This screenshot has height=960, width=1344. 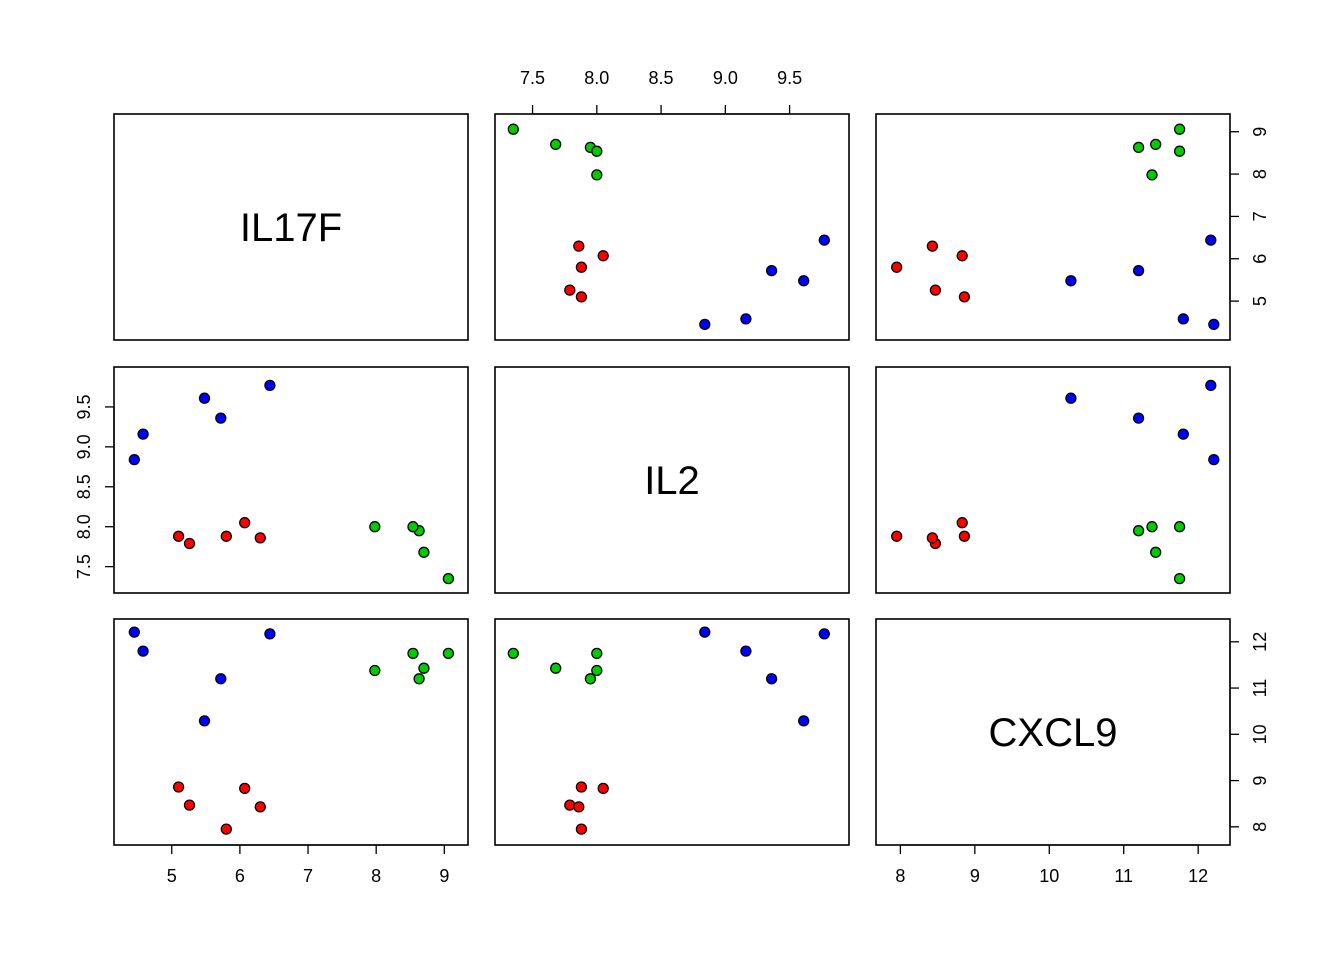 I want to click on panel-il2-vs-il2: IL2, so click(x=672, y=480).